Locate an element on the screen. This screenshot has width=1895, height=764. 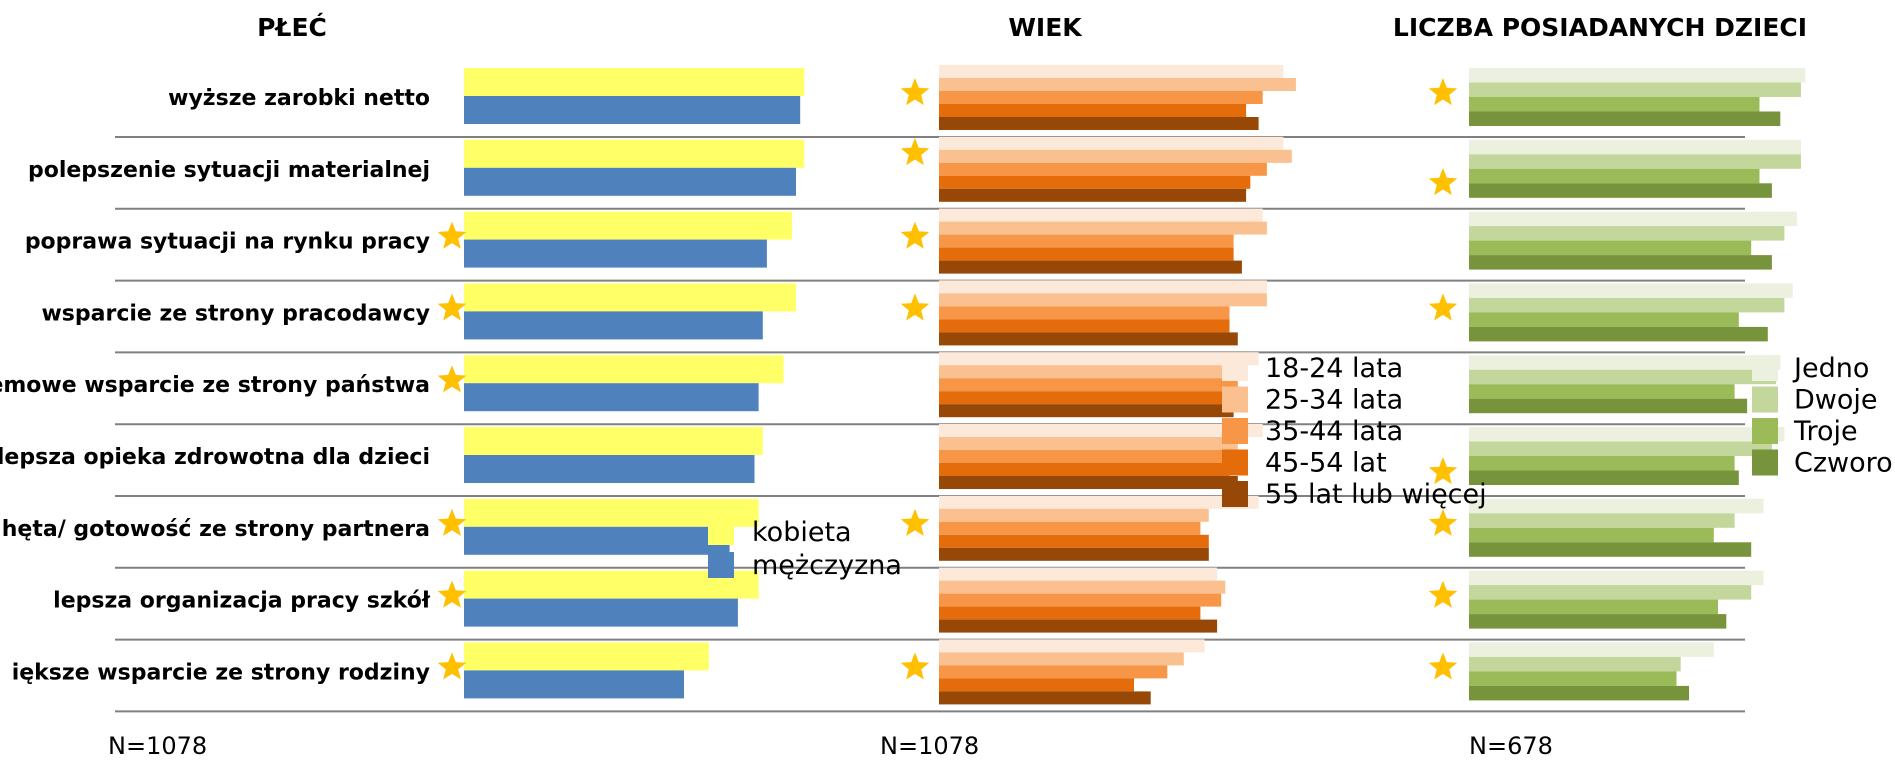
category-label: iększe wsparcie ze strony rodziny is located at coordinates (221, 672).